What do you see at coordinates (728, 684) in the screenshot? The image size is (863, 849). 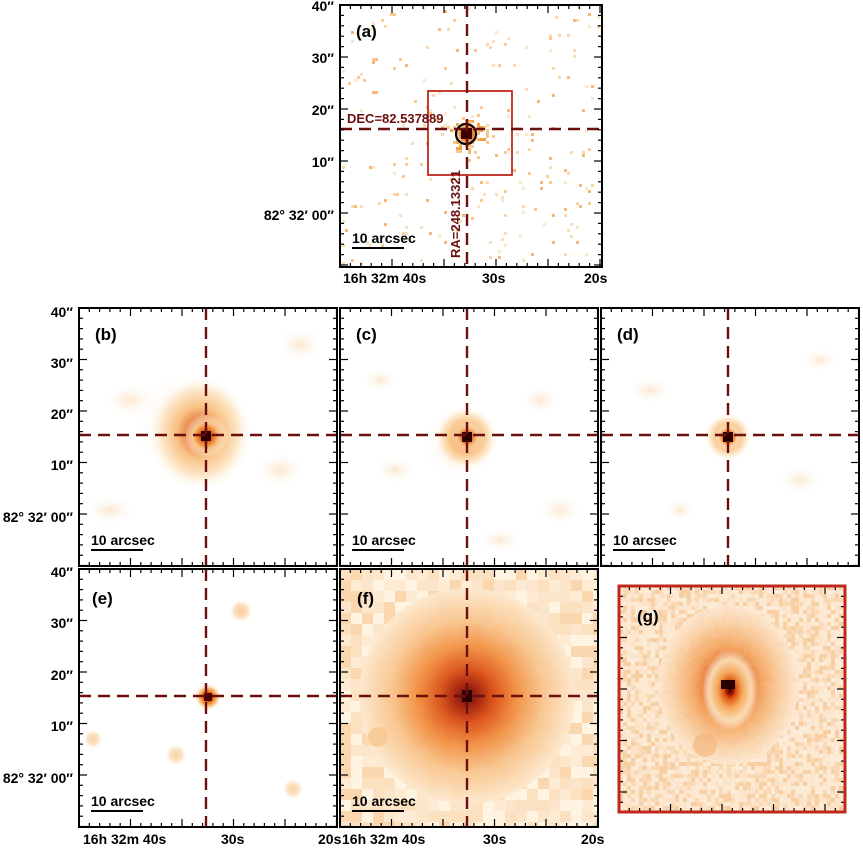 I see `panel-g-source-core` at bounding box center [728, 684].